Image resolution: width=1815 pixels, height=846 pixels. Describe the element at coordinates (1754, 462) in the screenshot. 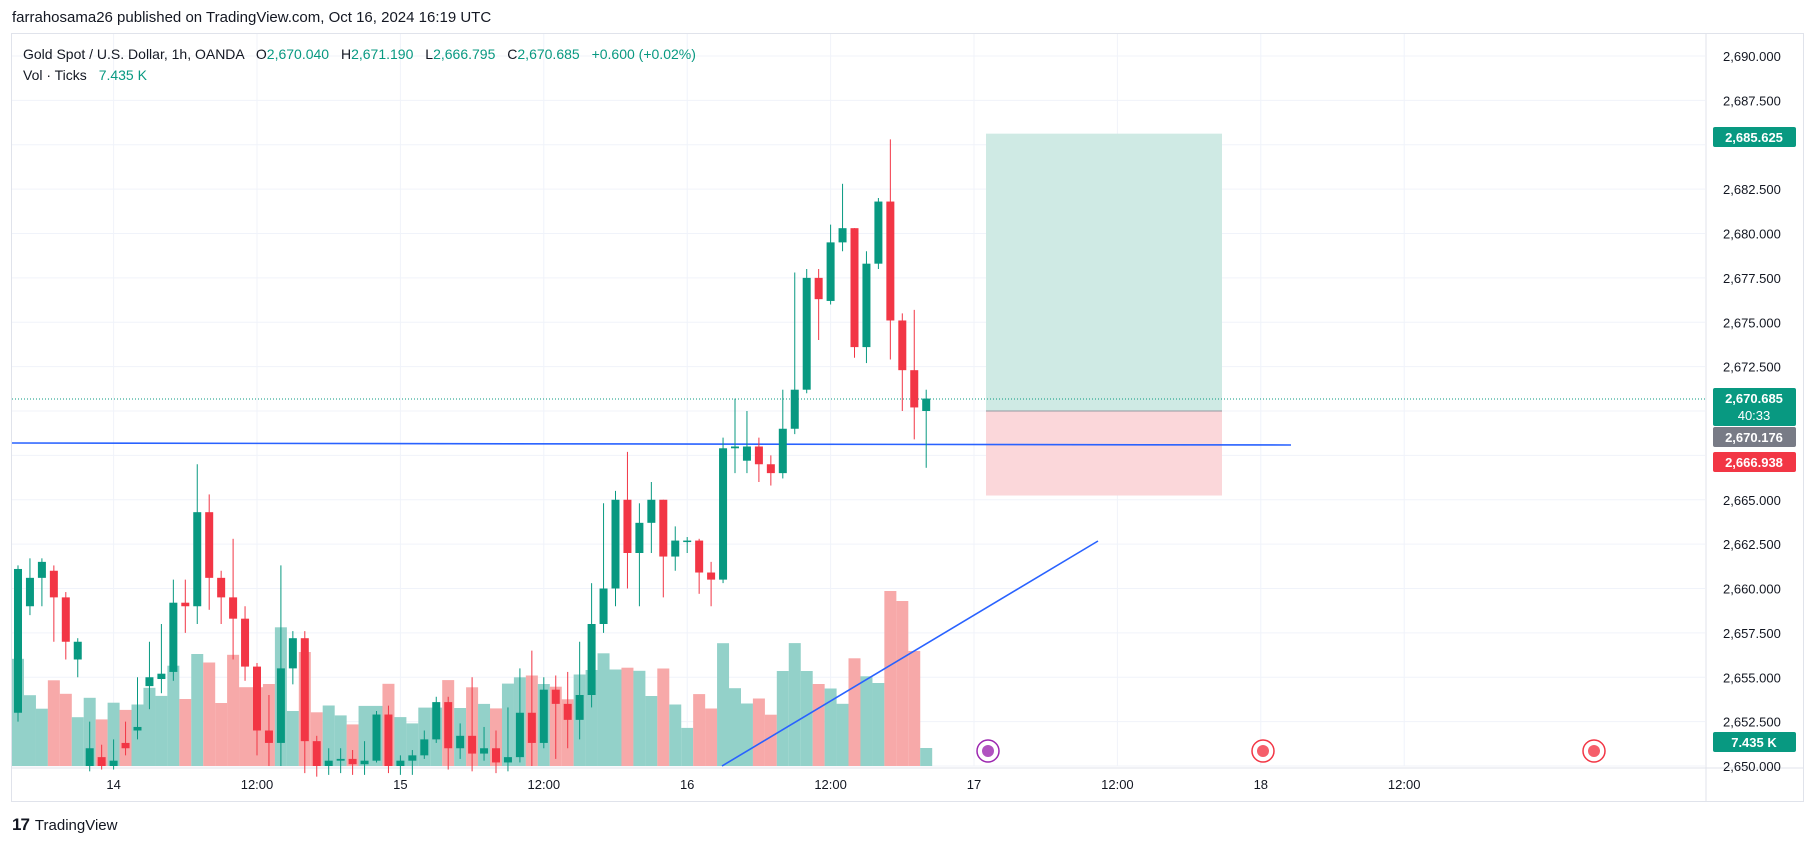

I see `stop-price-tag` at that location.